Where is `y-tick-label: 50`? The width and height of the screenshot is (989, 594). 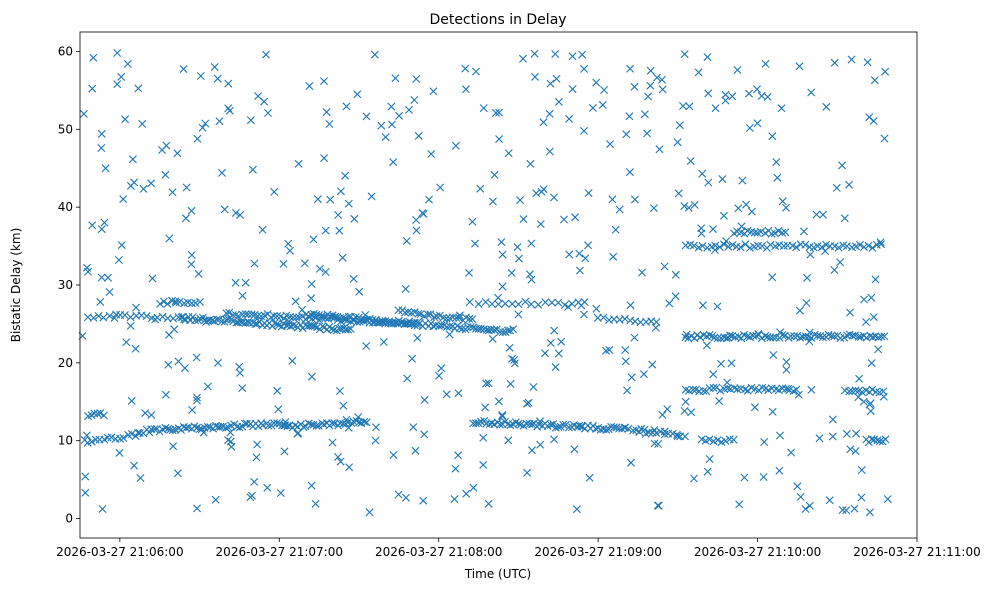
y-tick-label: 50 is located at coordinates (65, 129).